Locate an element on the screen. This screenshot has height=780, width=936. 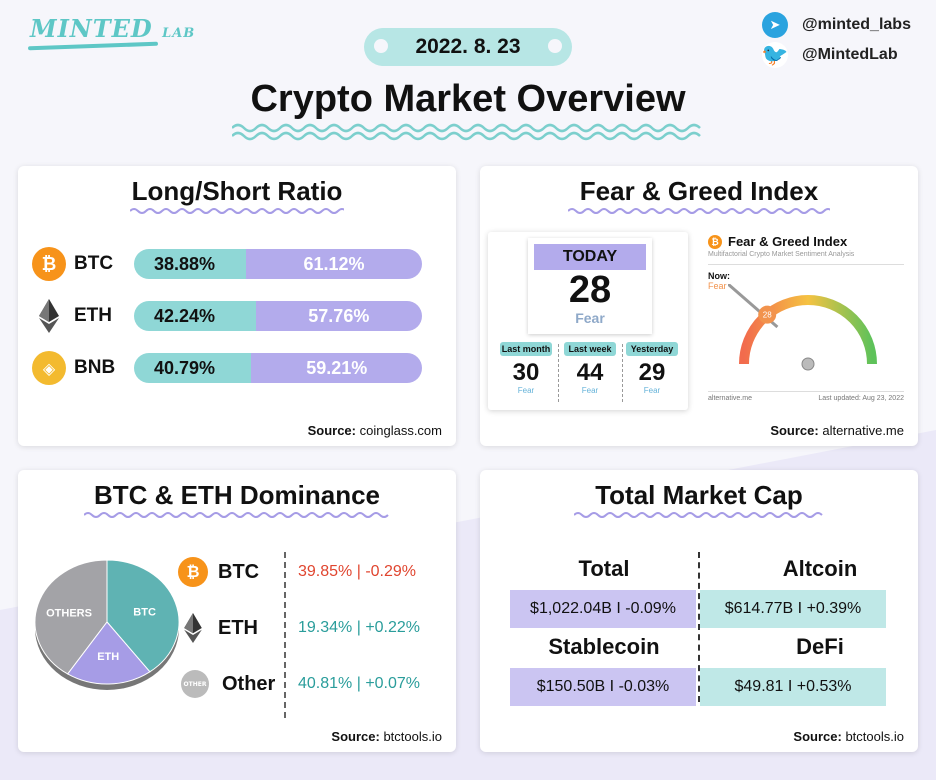
gauge-badge is located at coordinates (767, 314).